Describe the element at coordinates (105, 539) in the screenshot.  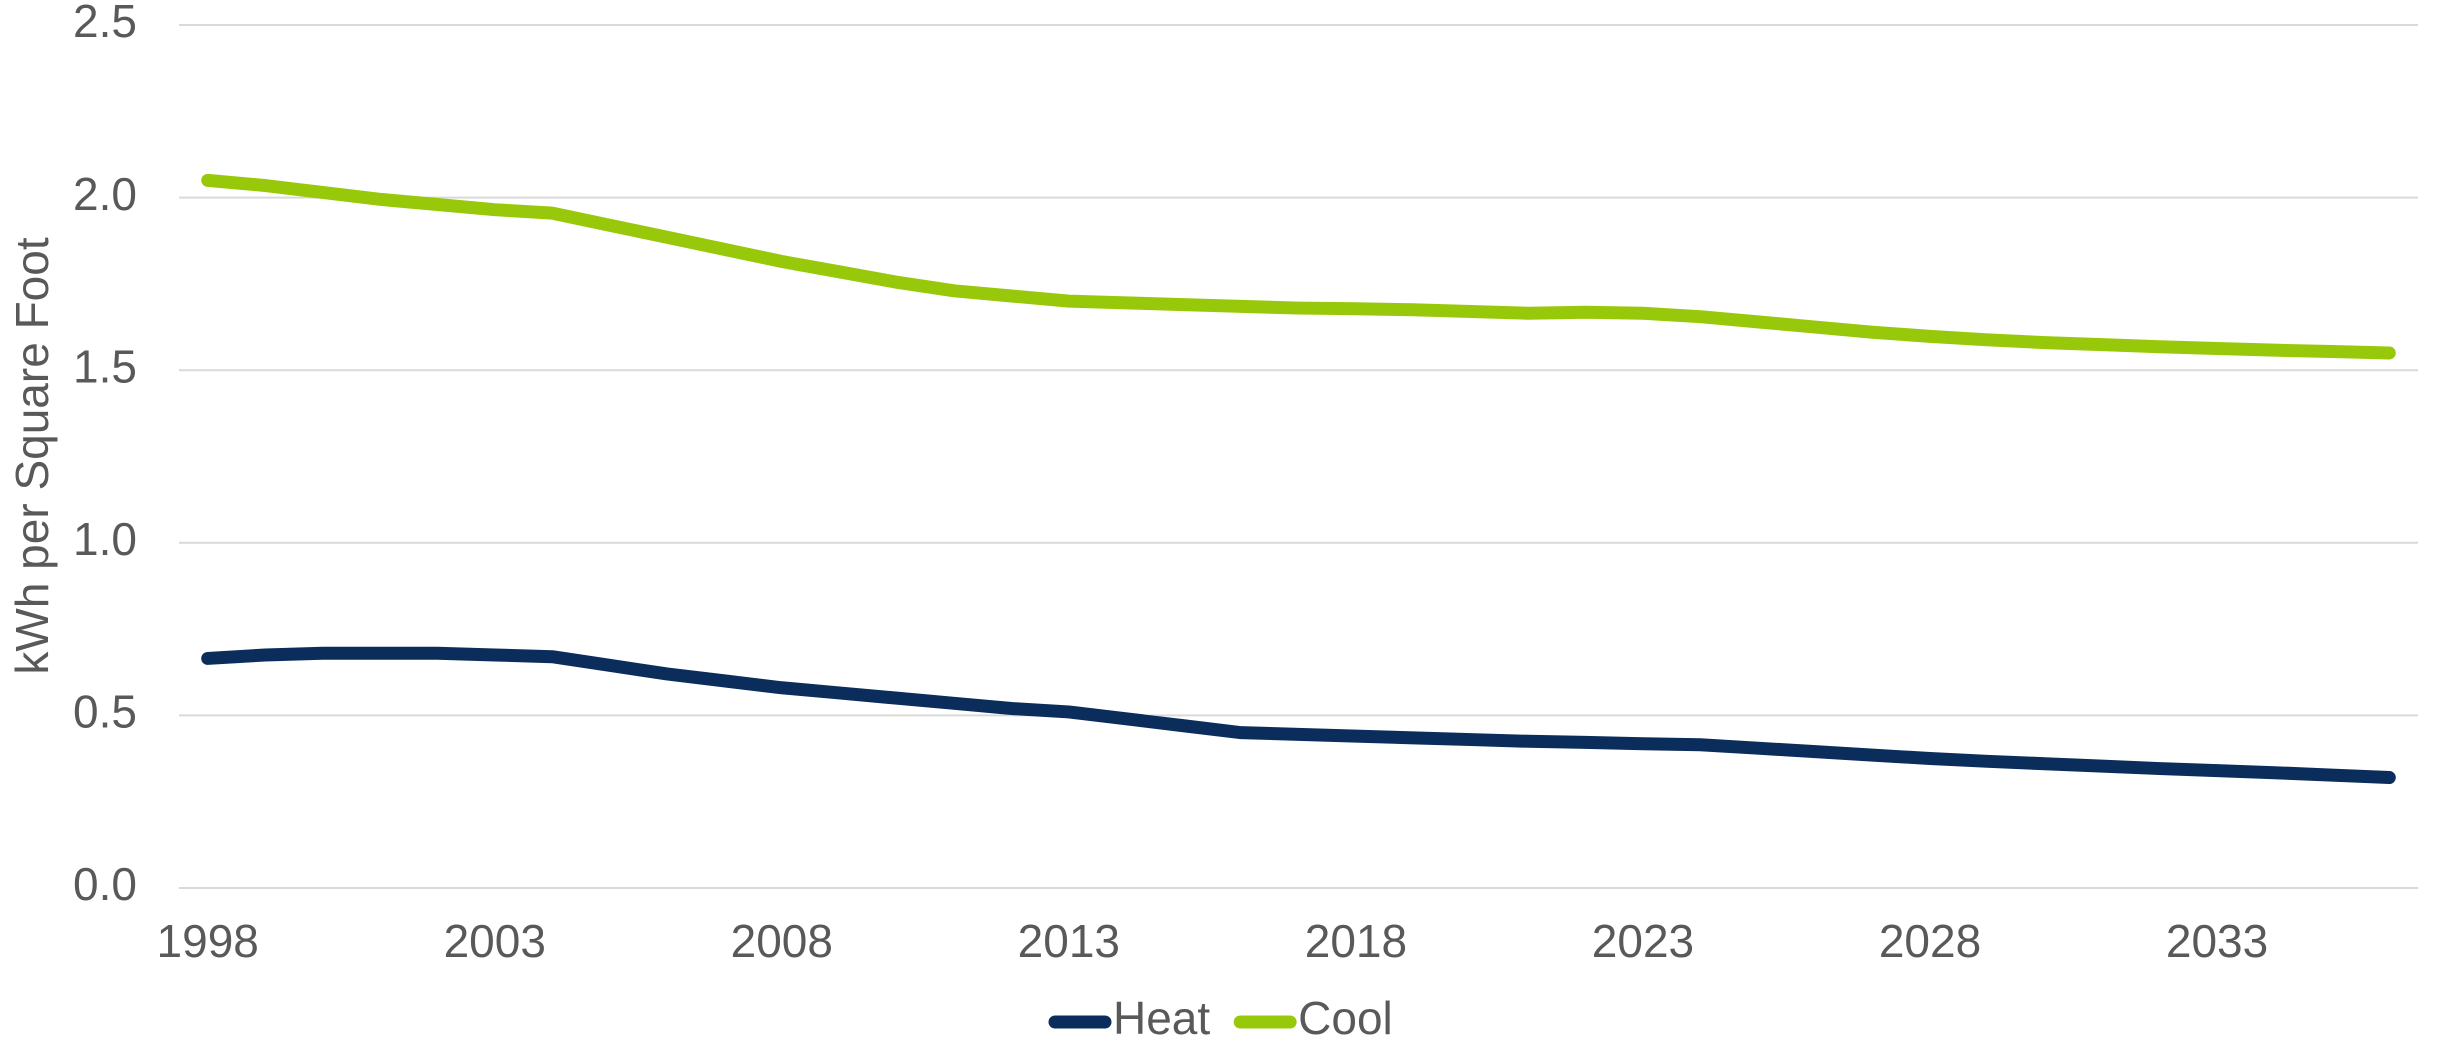
I see `y-tick-label: 1.0` at that location.